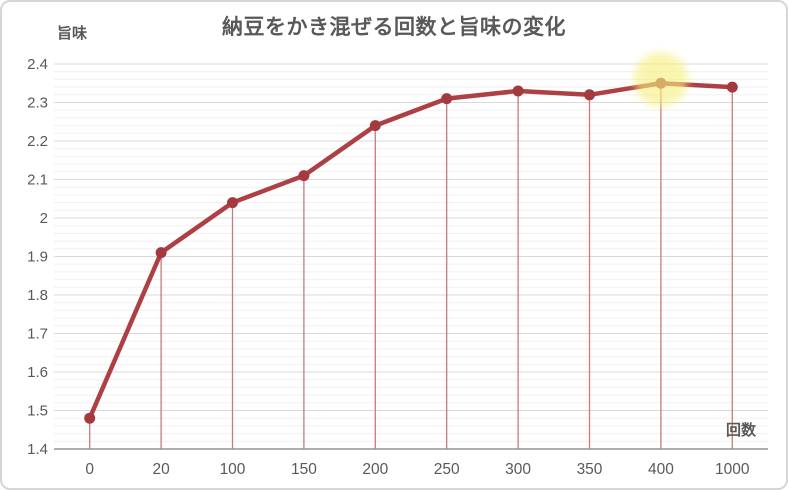 The width and height of the screenshot is (788, 490). Describe the element at coordinates (37, 372) in the screenshot. I see `y-tick-label-1.6: 1.6` at that location.